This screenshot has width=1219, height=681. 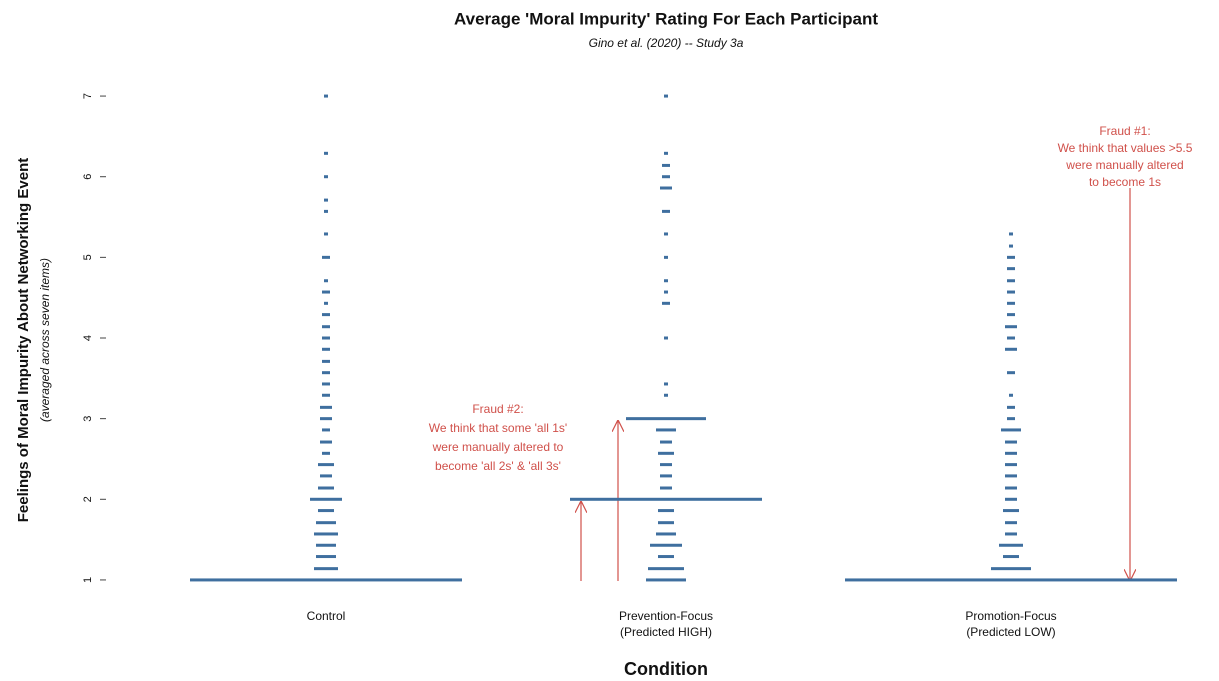 I want to click on annotation: to become 1s, so click(x=1125, y=182).